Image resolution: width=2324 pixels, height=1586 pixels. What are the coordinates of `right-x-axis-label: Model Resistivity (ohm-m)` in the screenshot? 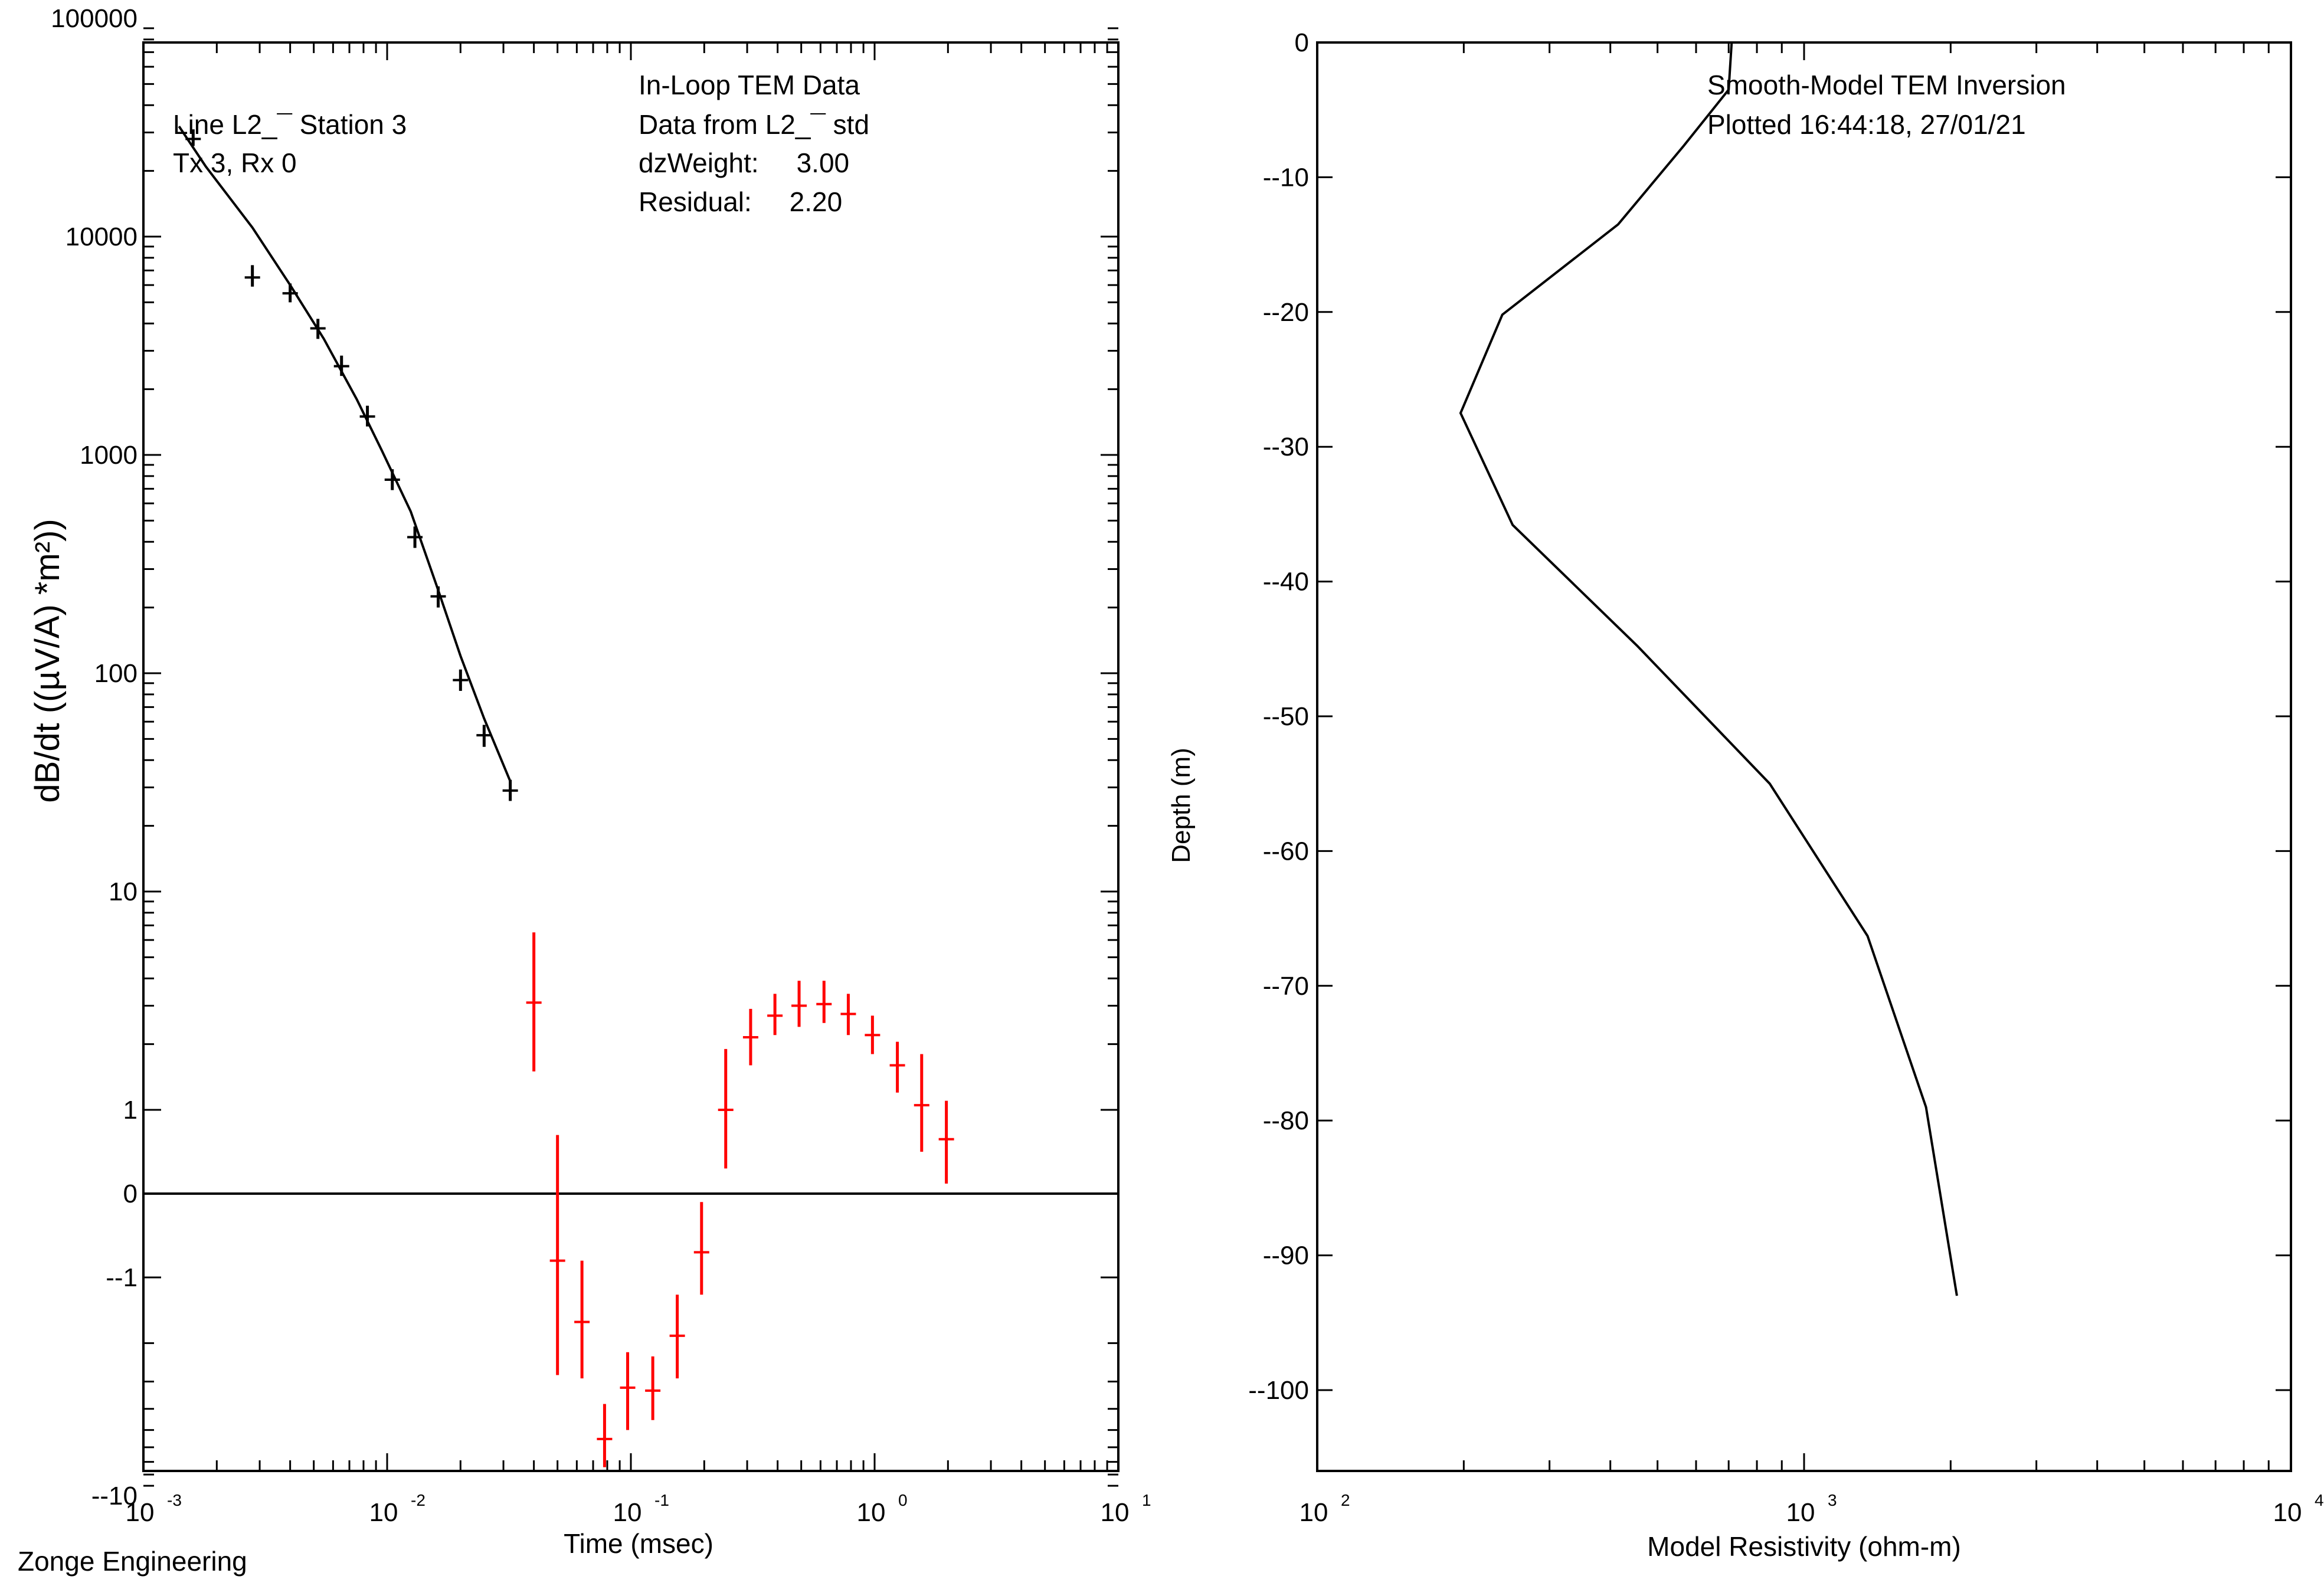 It's located at (1804, 1546).